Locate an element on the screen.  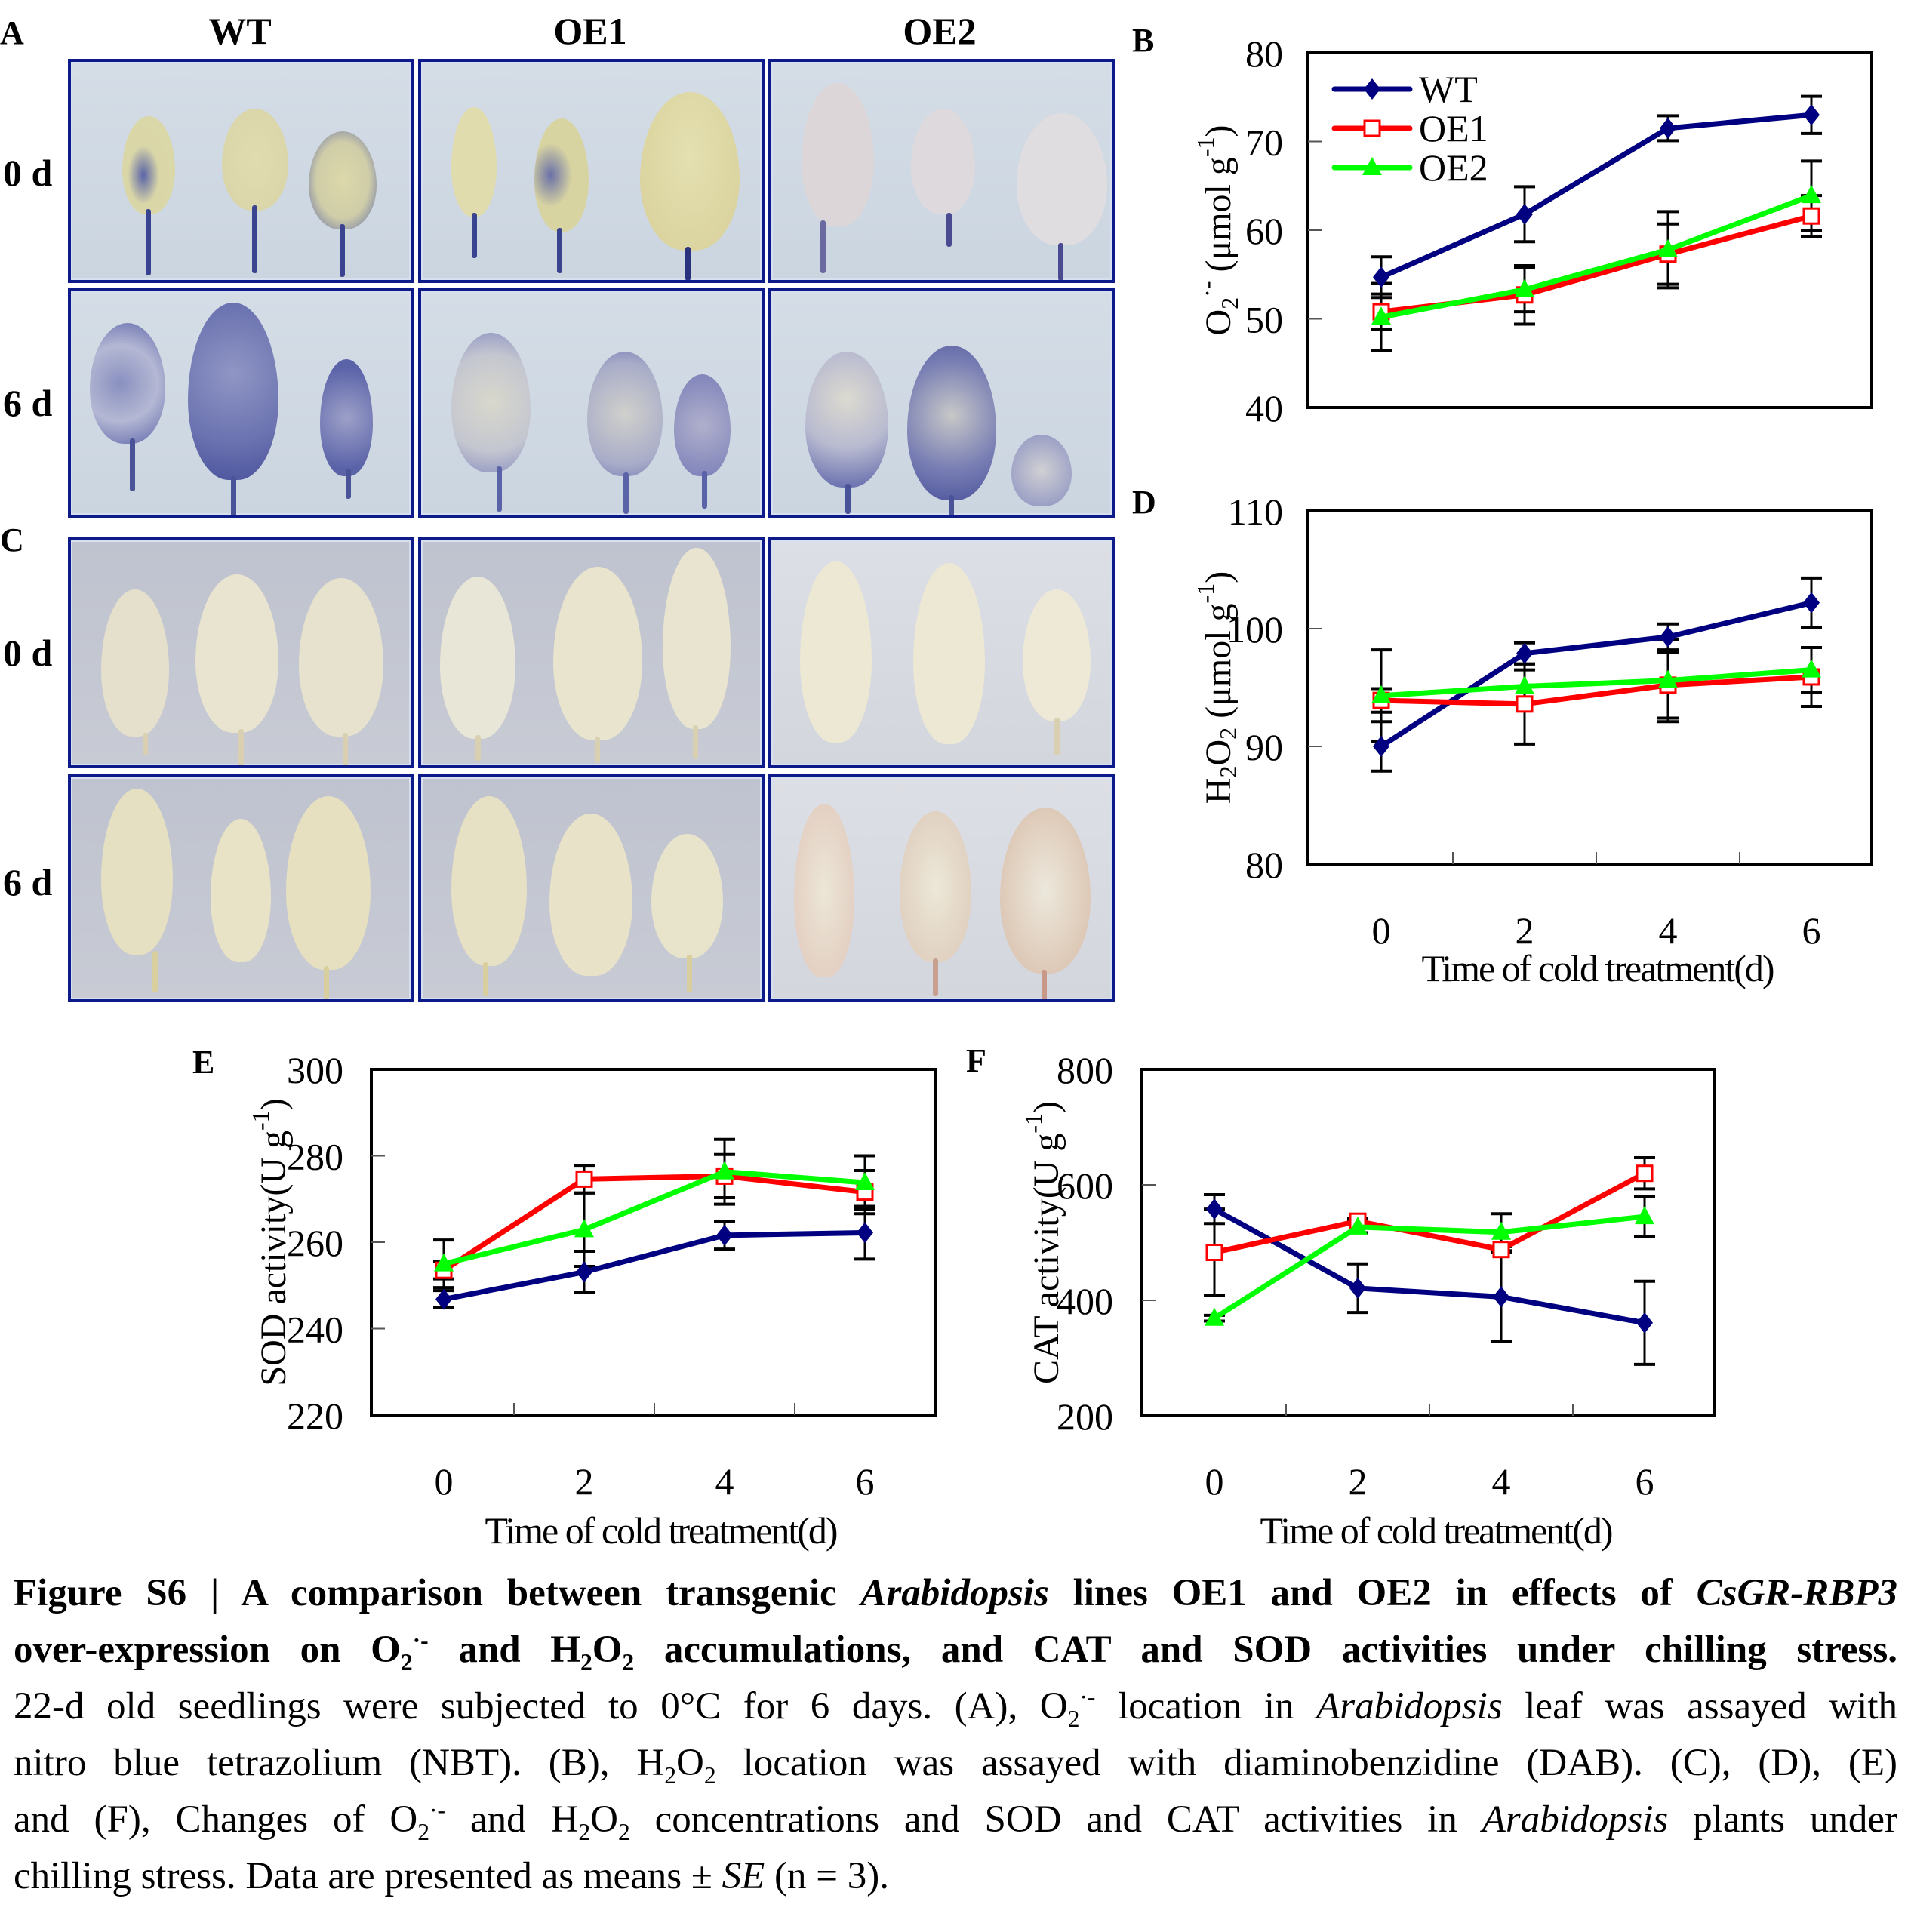
chart-d-x-tick-label: 4 is located at coordinates (1669, 930).